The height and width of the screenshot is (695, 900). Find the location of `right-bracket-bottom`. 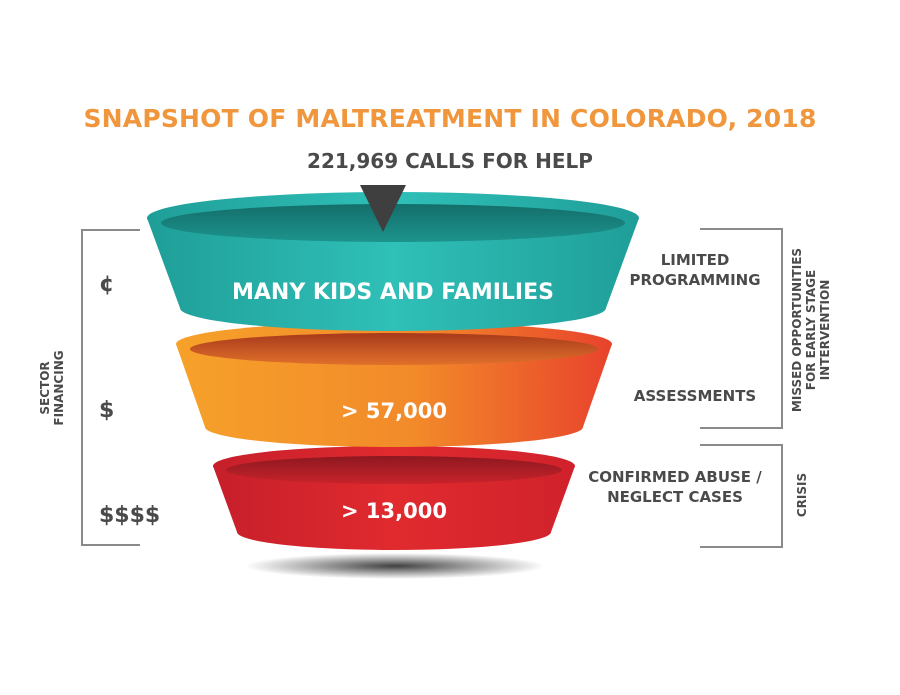

right-bracket-bottom is located at coordinates (741, 496).